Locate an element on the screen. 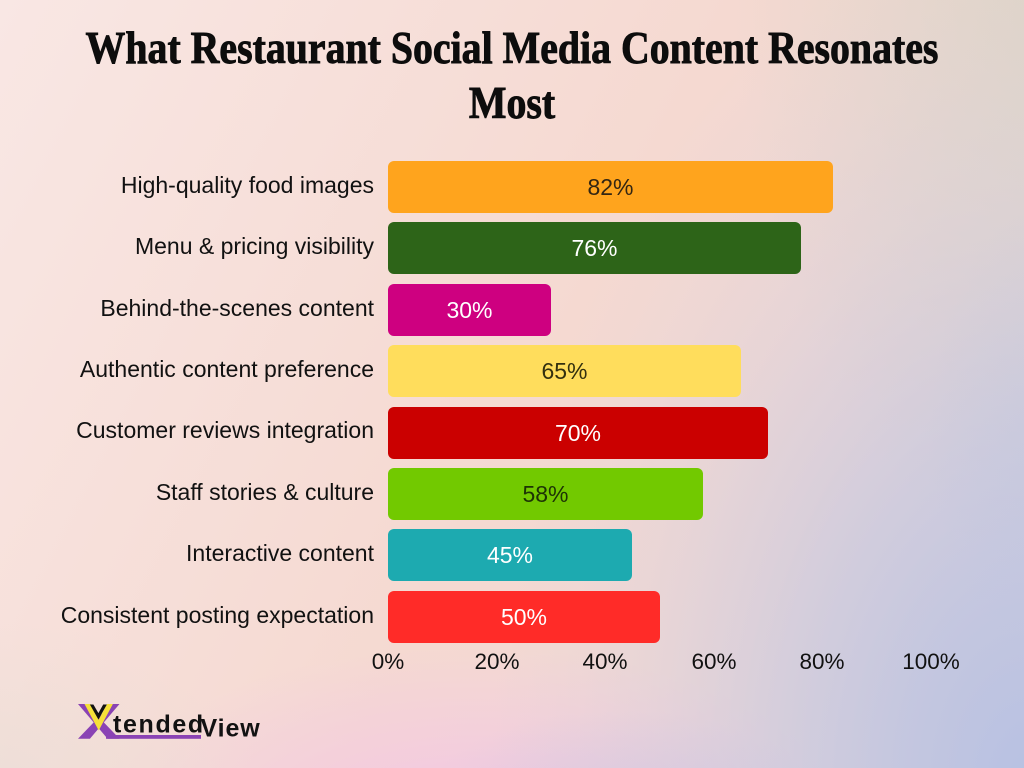  svg-text: tended is located at coordinates (159, 725).